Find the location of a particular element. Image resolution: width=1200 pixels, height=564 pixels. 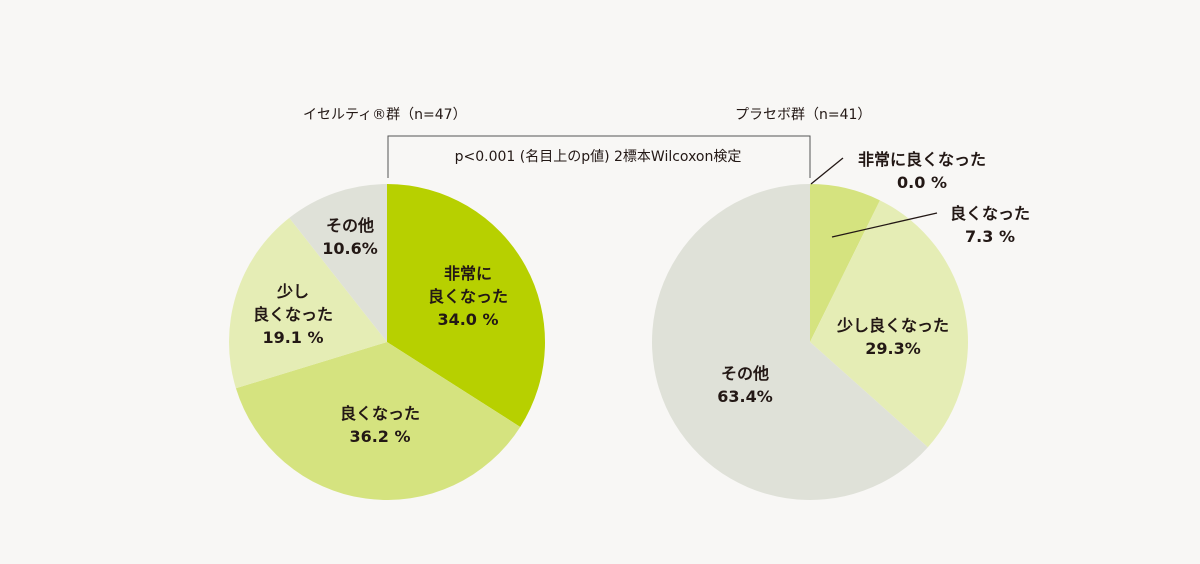

label-right-3: その他 63.4% is located at coordinates (745, 385).